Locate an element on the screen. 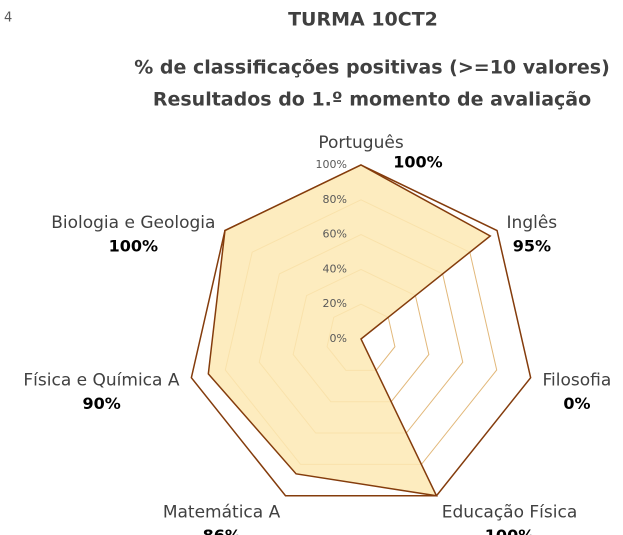 Image resolution: width=623 pixels, height=535 pixels. category-label: Inglês is located at coordinates (532, 223).